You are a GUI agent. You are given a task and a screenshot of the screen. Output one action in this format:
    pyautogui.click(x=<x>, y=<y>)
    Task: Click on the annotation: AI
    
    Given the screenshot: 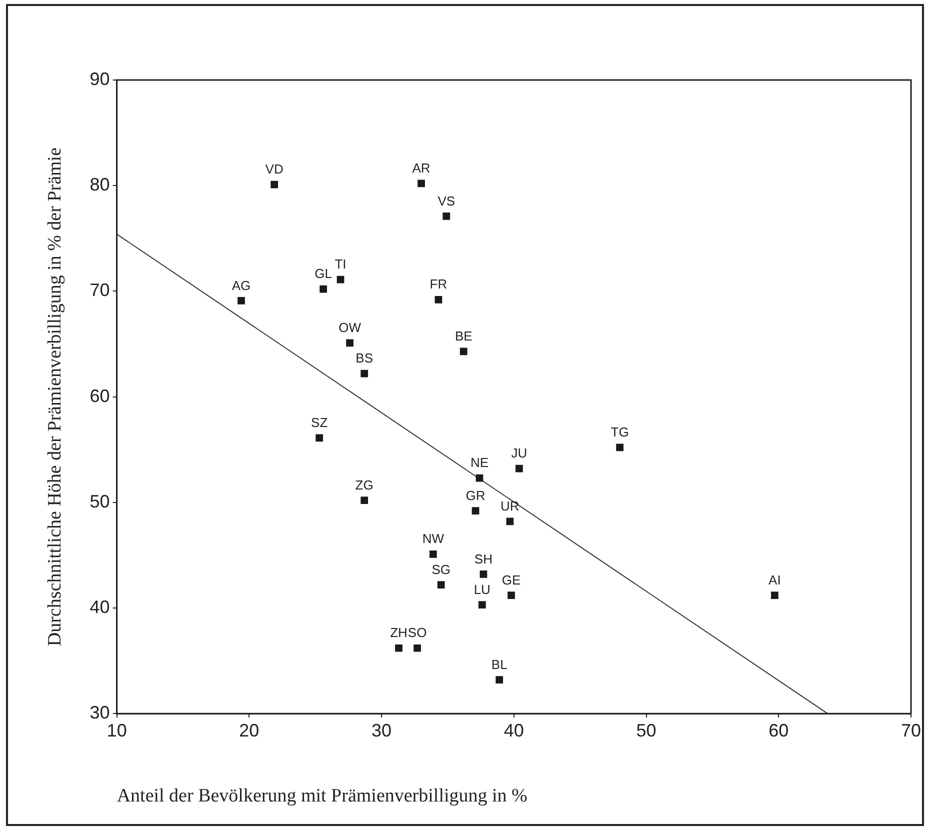 What is the action you would take?
    pyautogui.click(x=774, y=580)
    